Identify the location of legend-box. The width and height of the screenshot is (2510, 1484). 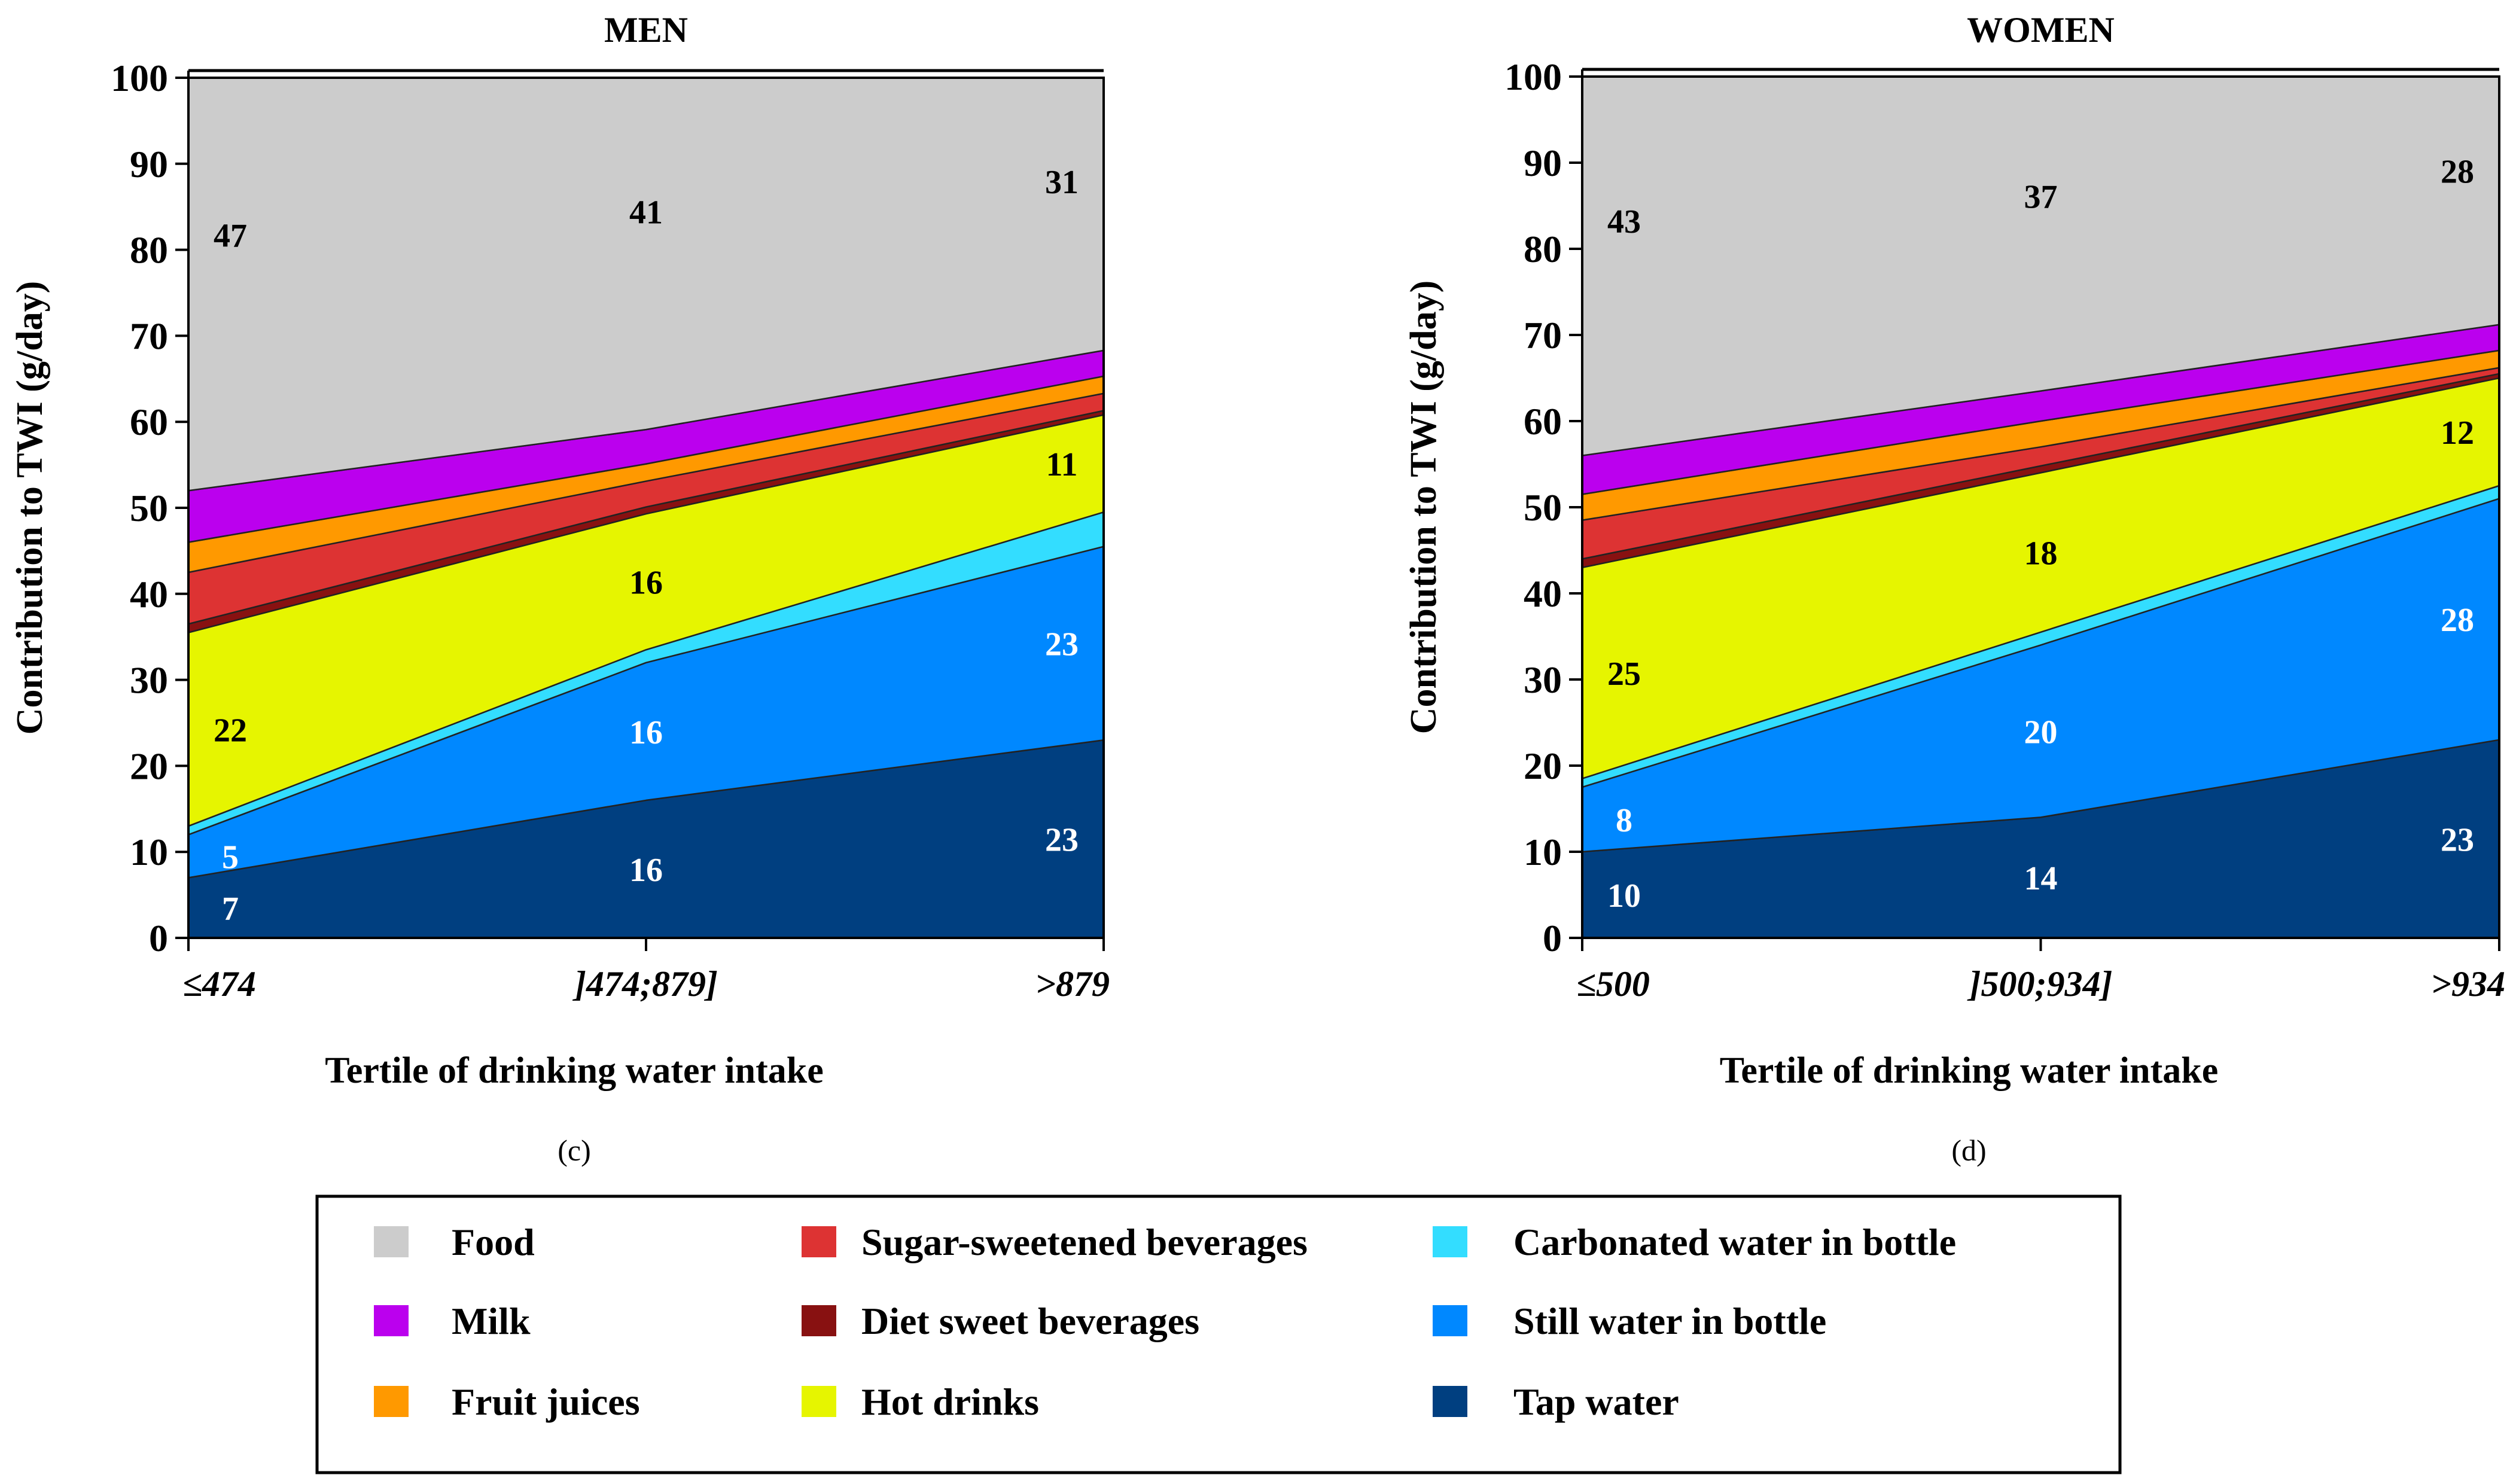
(1218, 1334).